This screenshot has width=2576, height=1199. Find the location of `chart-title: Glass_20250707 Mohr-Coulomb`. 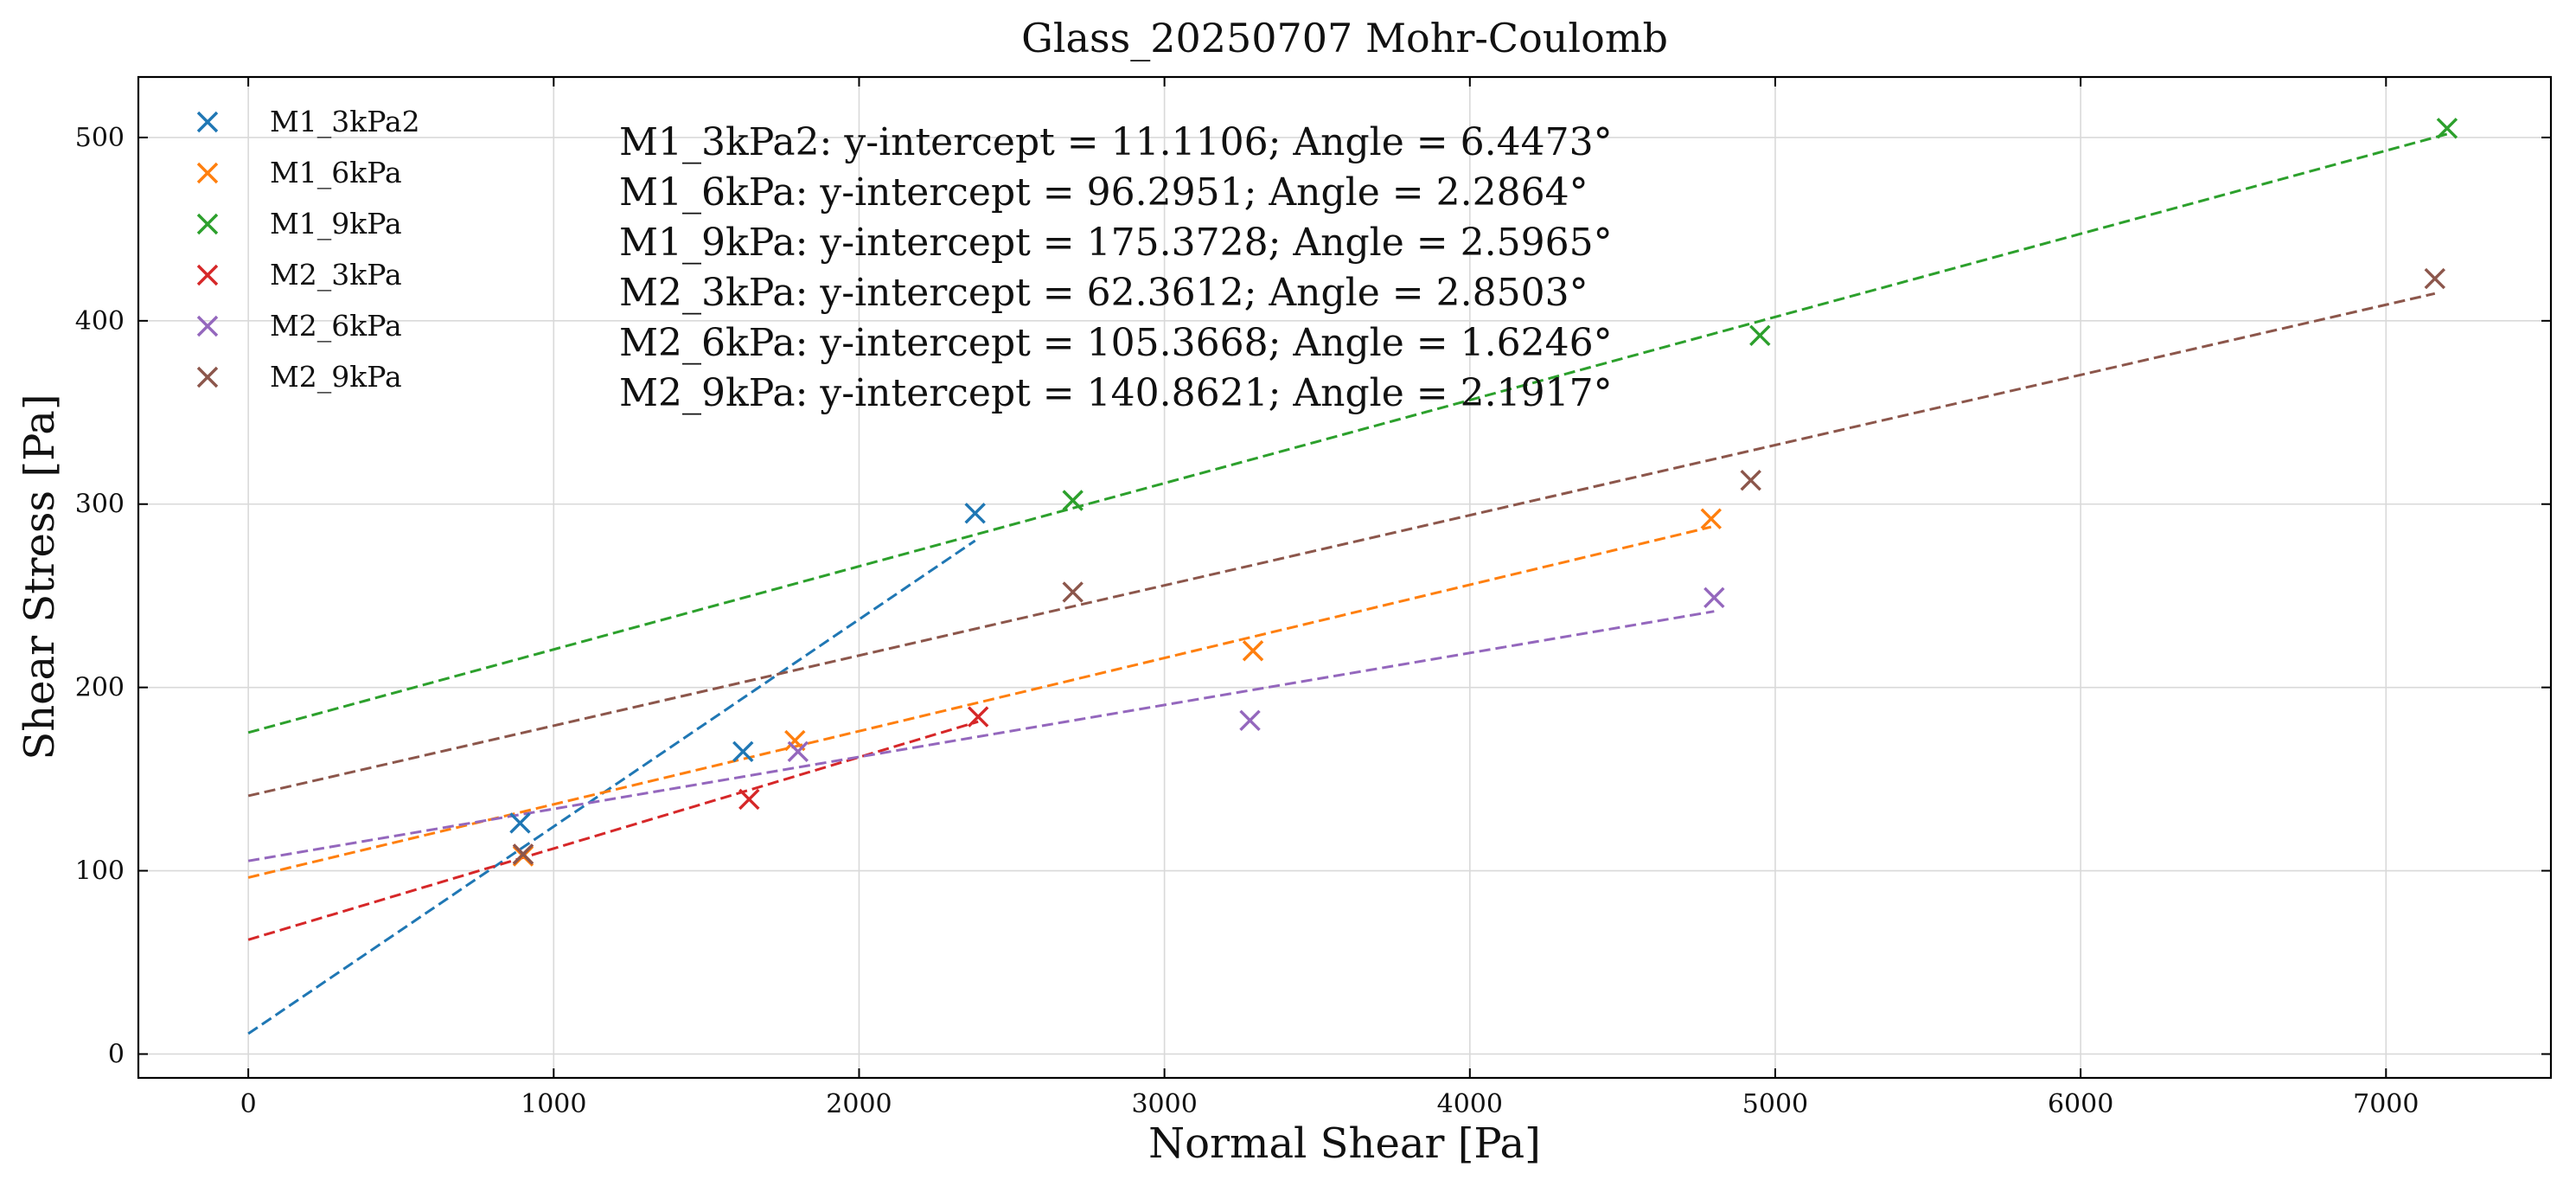

chart-title: Glass_20250707 Mohr-Coulomb is located at coordinates (1345, 38).